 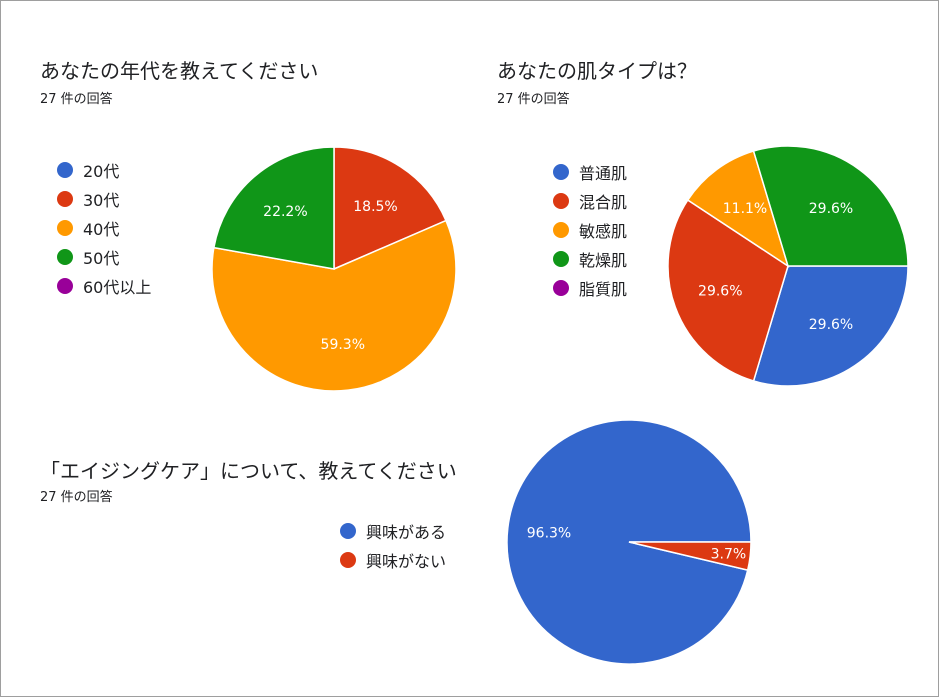 I want to click on legend-item: 40代, so click(x=104, y=227).